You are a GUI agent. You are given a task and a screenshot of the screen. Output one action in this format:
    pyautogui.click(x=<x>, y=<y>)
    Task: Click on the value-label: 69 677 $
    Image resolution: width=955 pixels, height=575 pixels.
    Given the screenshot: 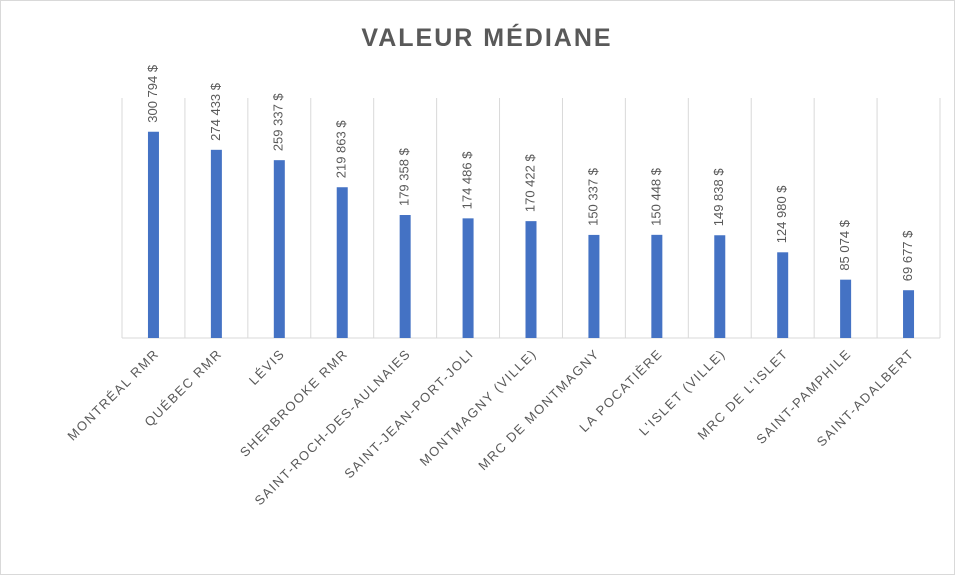 What is the action you would take?
    pyautogui.click(x=907, y=255)
    